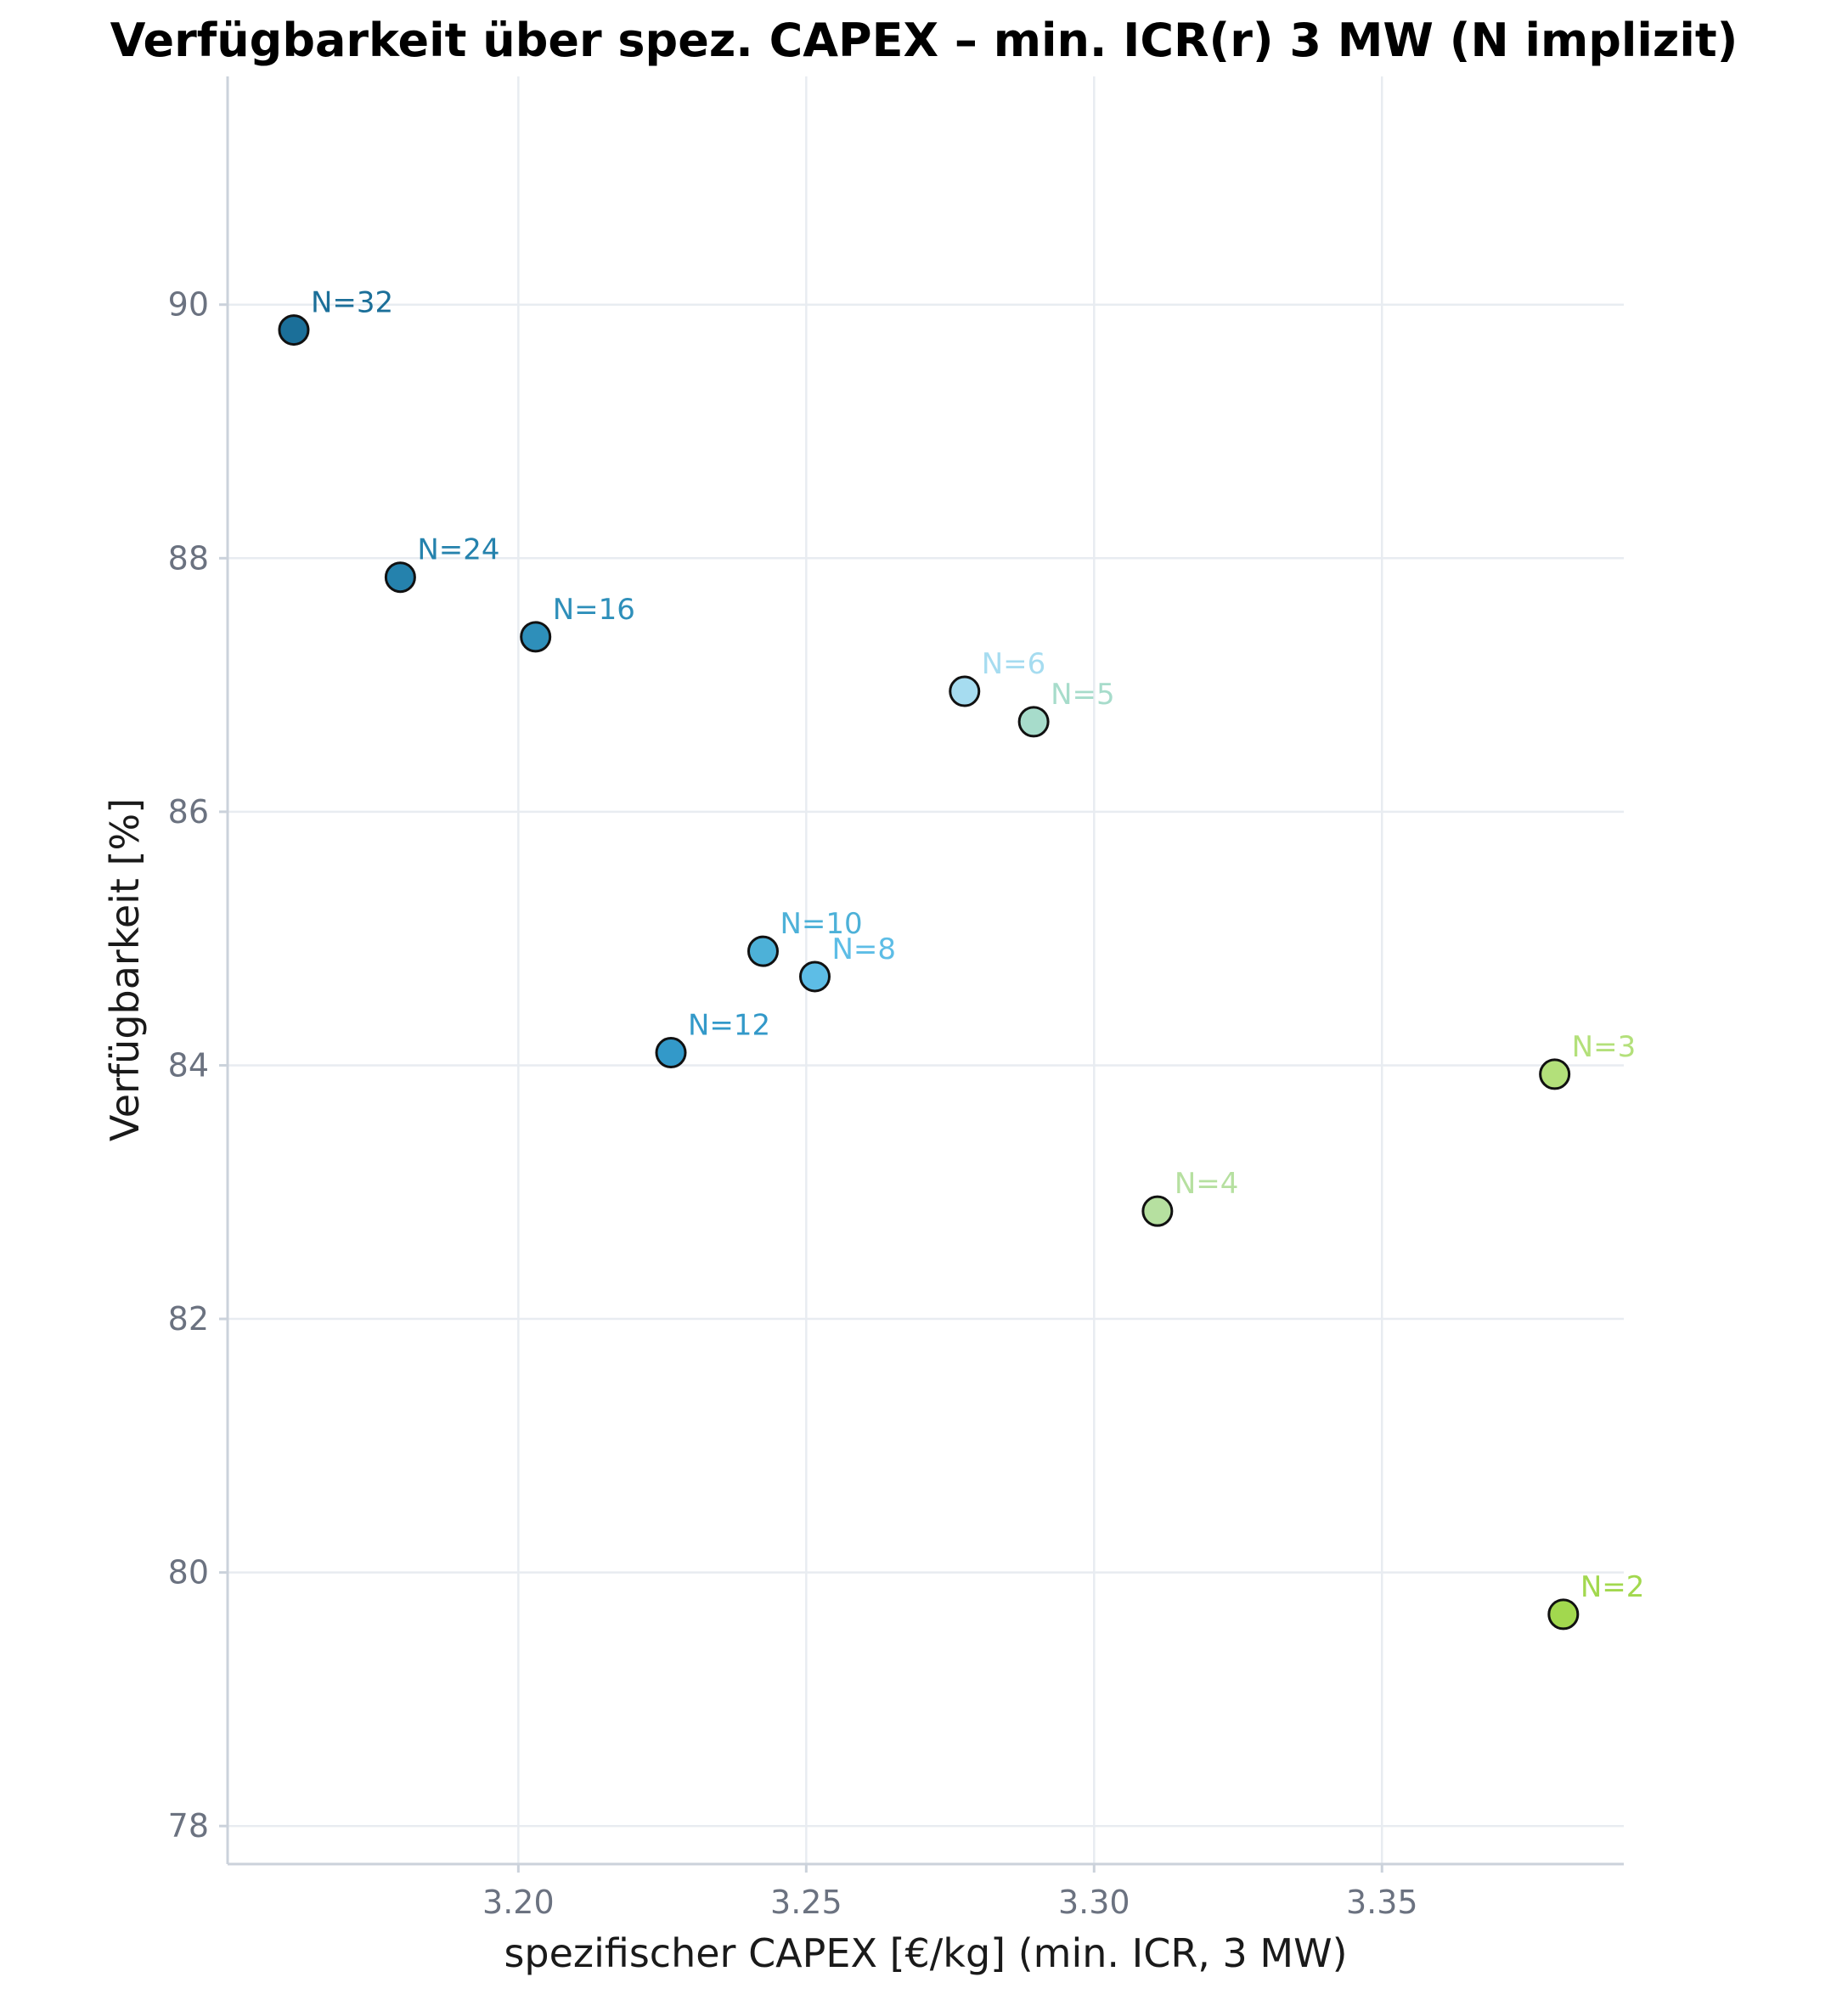 The height and width of the screenshot is (1994, 1848). Describe the element at coordinates (1207, 1184) in the screenshot. I see `point-label: N=4` at that location.